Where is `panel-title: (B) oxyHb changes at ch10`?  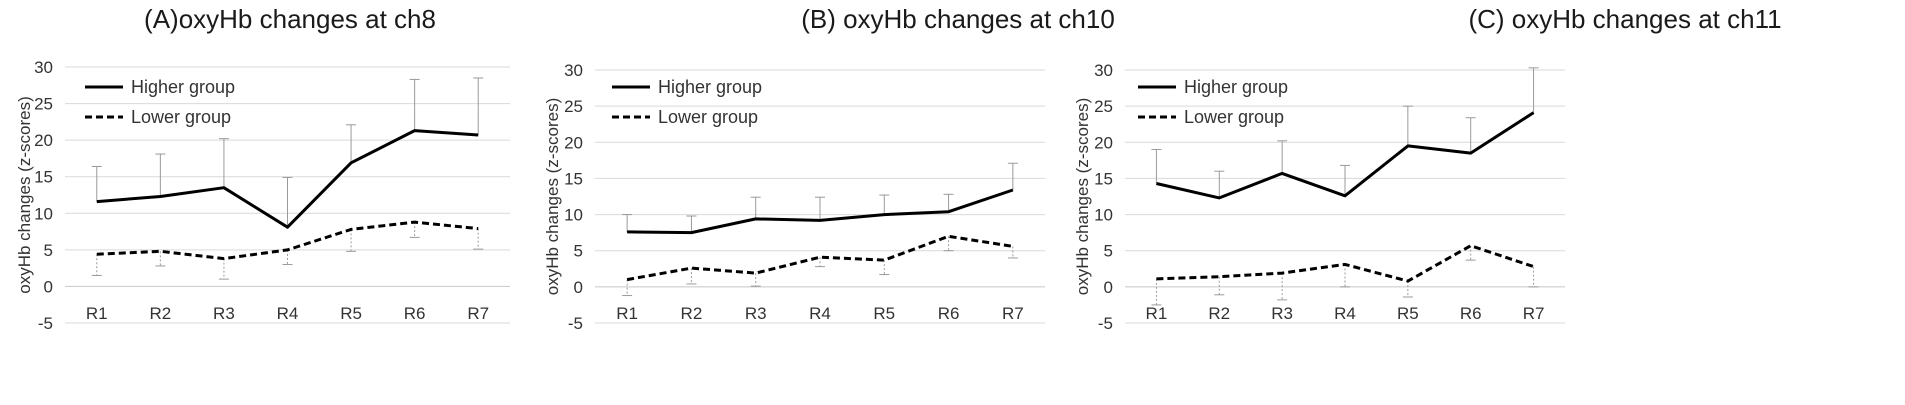 panel-title: (B) oxyHb changes at ch10 is located at coordinates (958, 19).